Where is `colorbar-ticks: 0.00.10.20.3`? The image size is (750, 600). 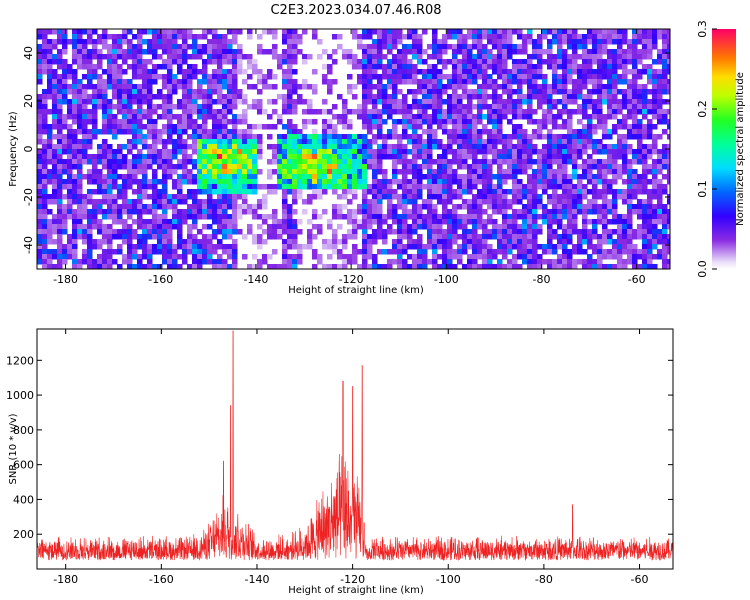 colorbar-ticks: 0.00.10.20.3 is located at coordinates (706, 149).